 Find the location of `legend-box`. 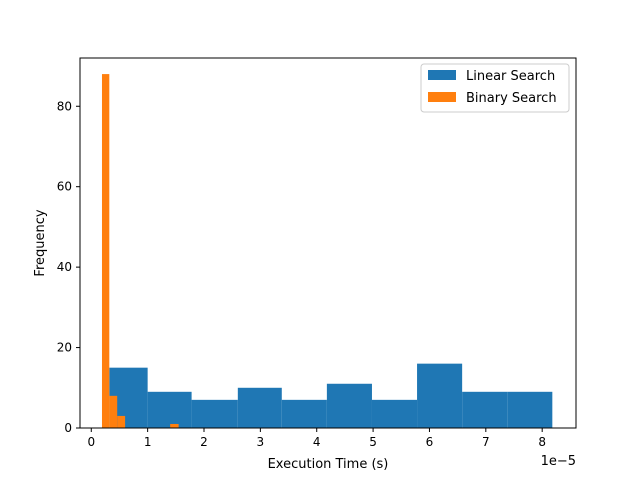

legend-box is located at coordinates (495, 88).